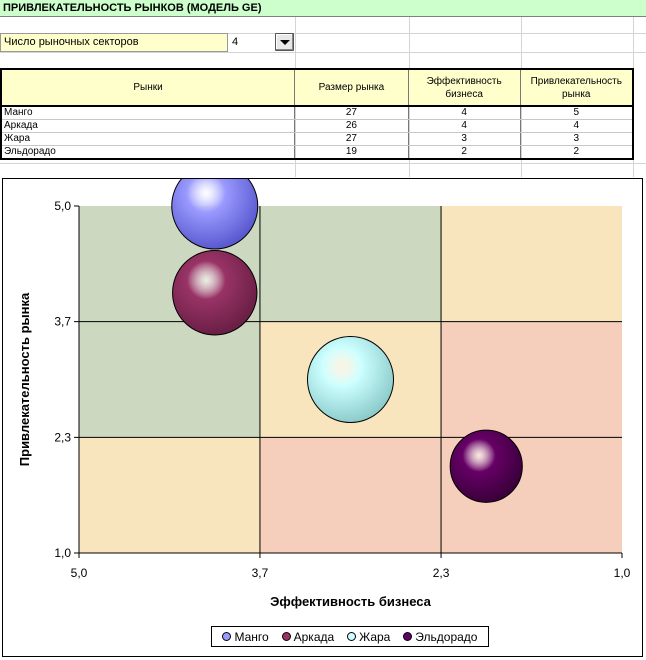 The height and width of the screenshot is (660, 646). What do you see at coordinates (446, 636) in the screenshot?
I see `legend-label: Эльдорадо` at bounding box center [446, 636].